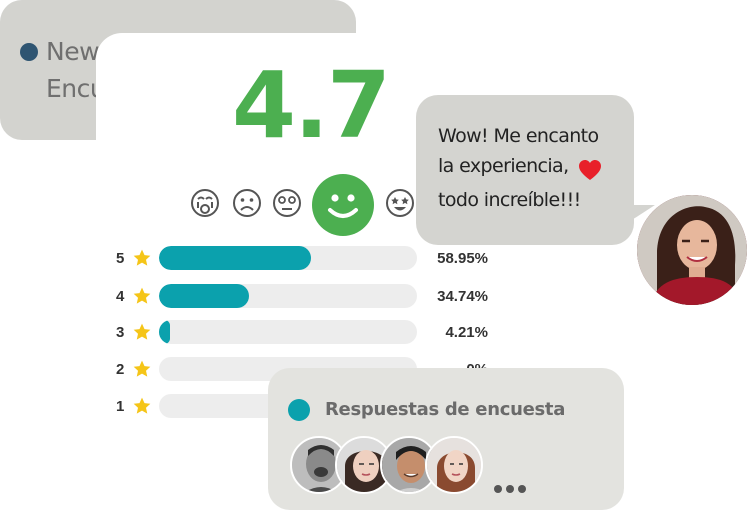  What do you see at coordinates (512, 489) in the screenshot?
I see `more-respondents-ellipsis` at bounding box center [512, 489].